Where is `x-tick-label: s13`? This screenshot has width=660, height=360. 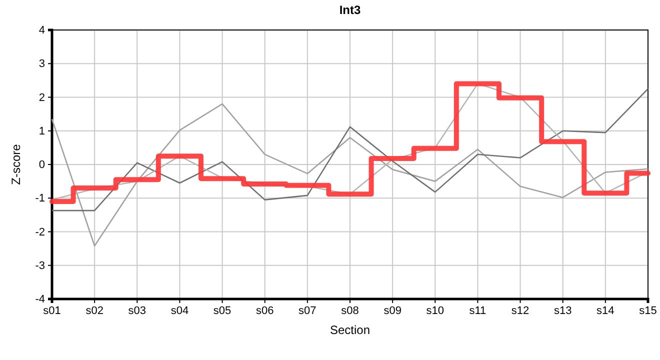
x-tick-label: s13 is located at coordinates (563, 310).